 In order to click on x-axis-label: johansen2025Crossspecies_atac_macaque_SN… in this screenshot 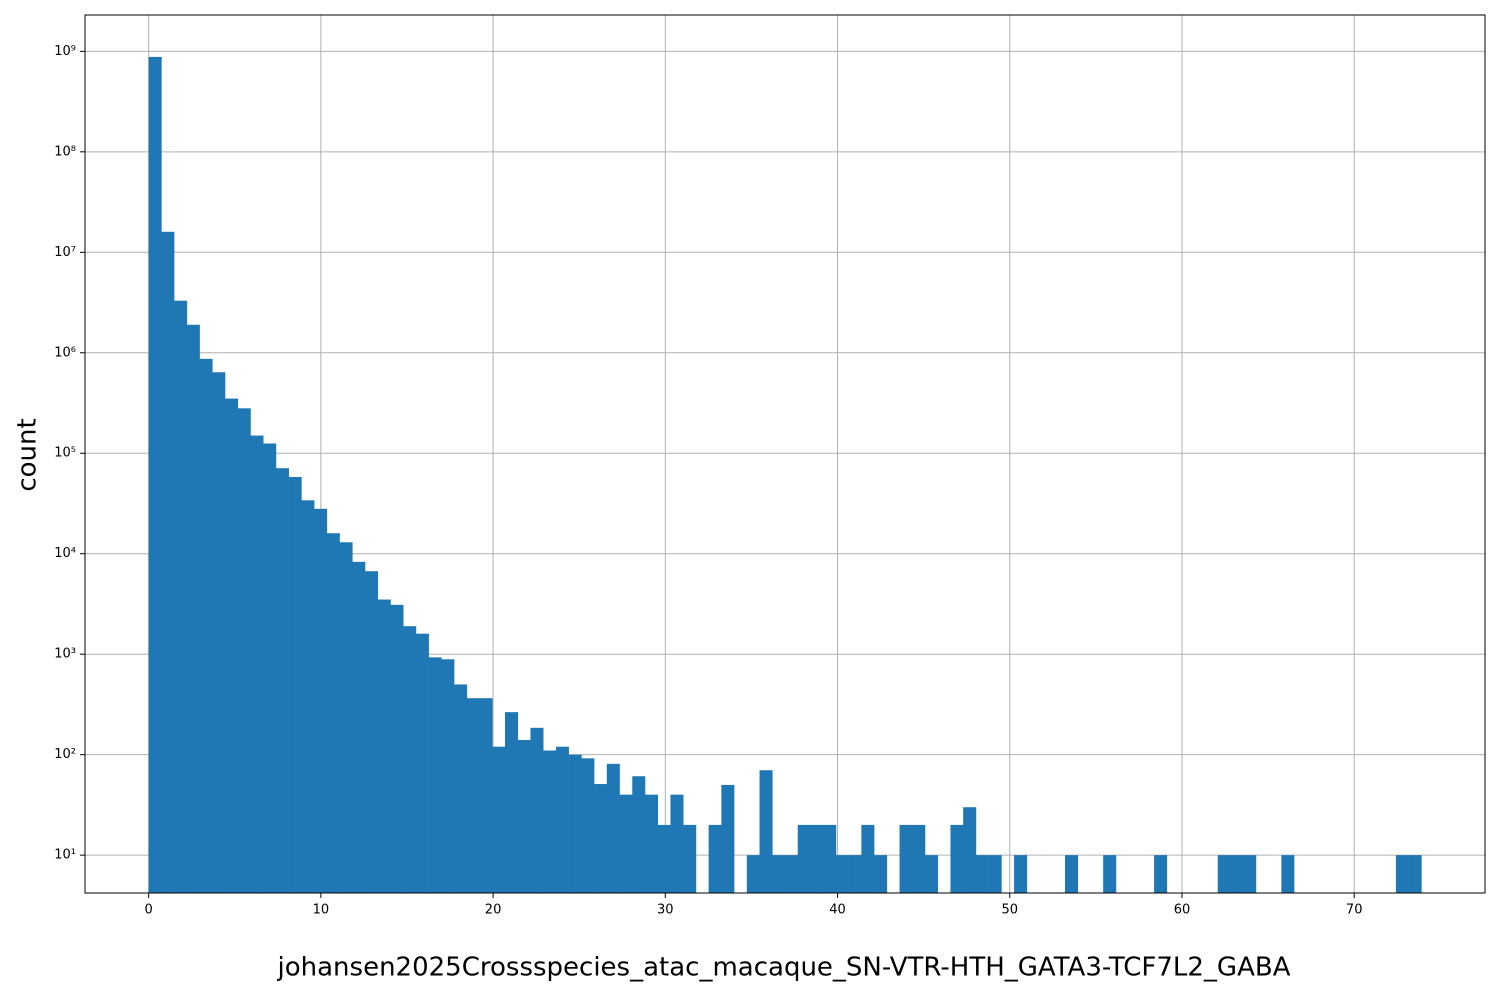, I will do `click(784, 968)`.